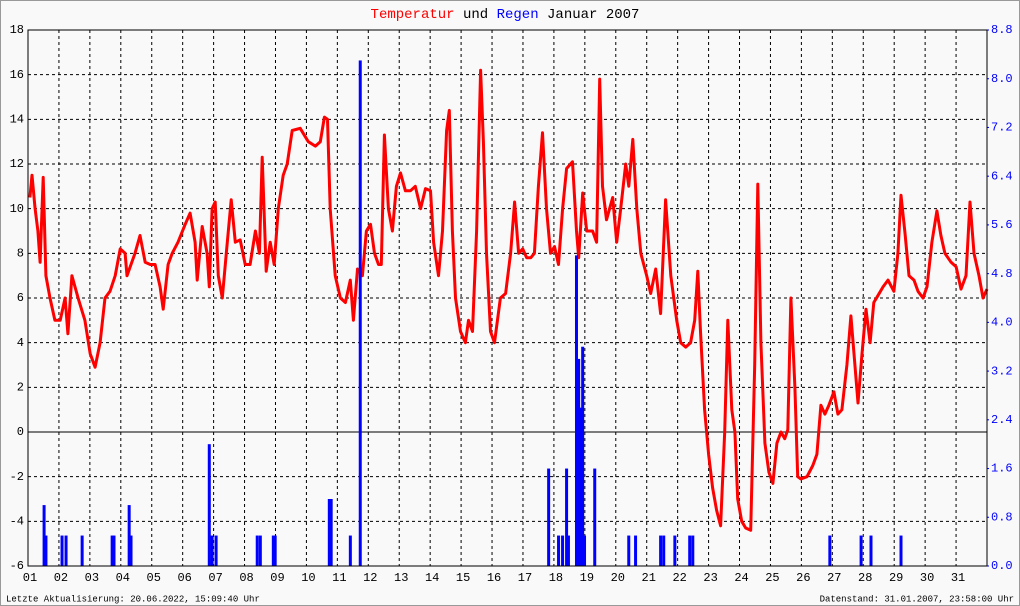  I want to click on x-tick-label: 05, so click(154, 578).